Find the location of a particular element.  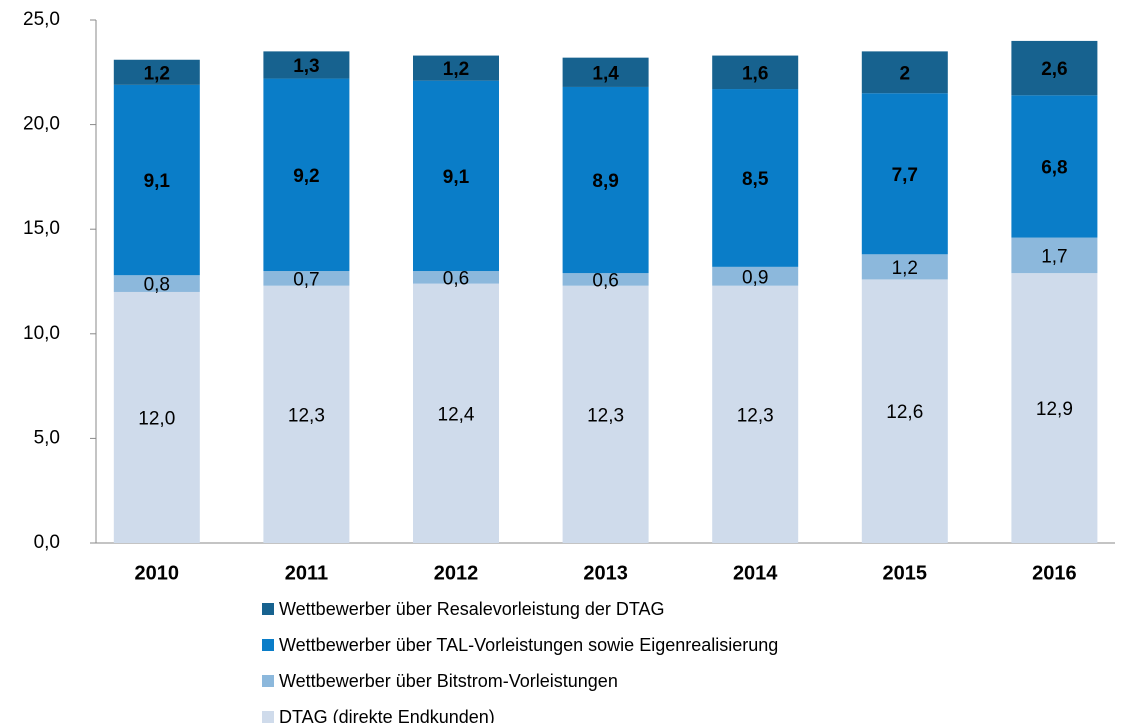

value-label: 0,9 is located at coordinates (755, 277).